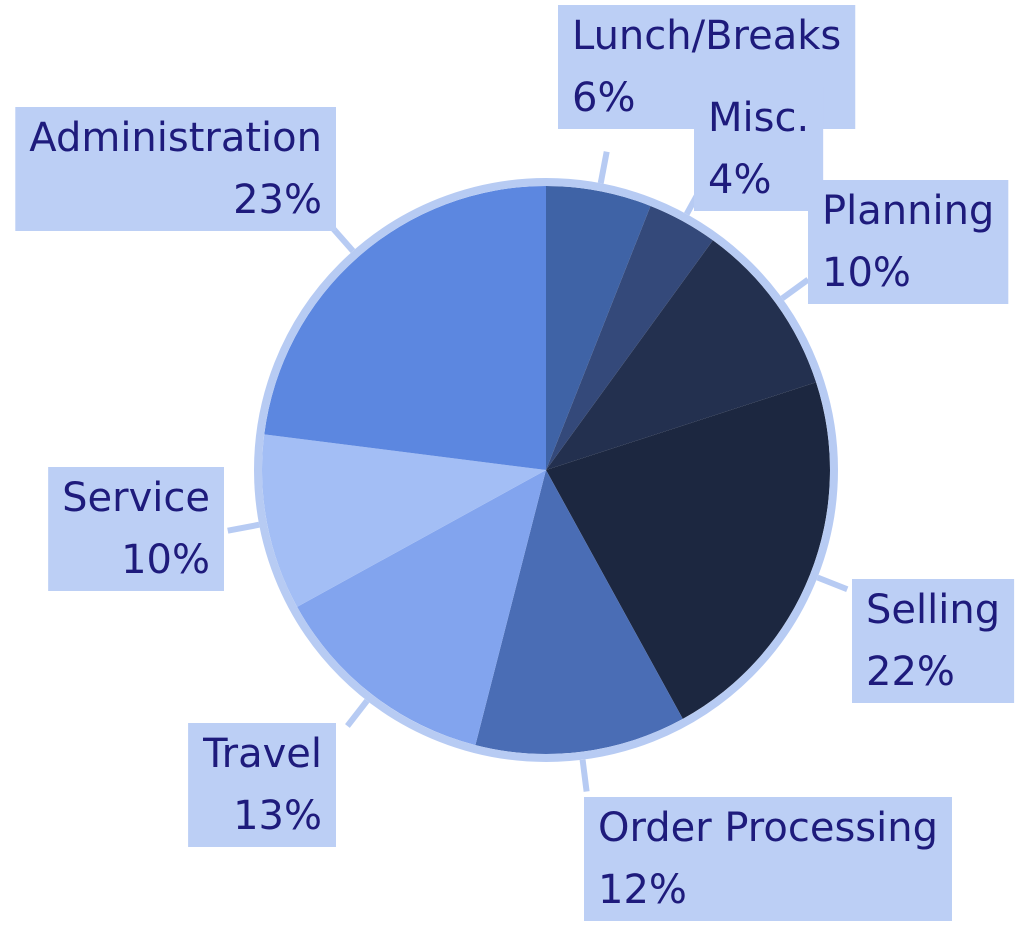 The width and height of the screenshot is (1024, 930). What do you see at coordinates (758, 118) in the screenshot?
I see `slice-name: Misc.` at bounding box center [758, 118].